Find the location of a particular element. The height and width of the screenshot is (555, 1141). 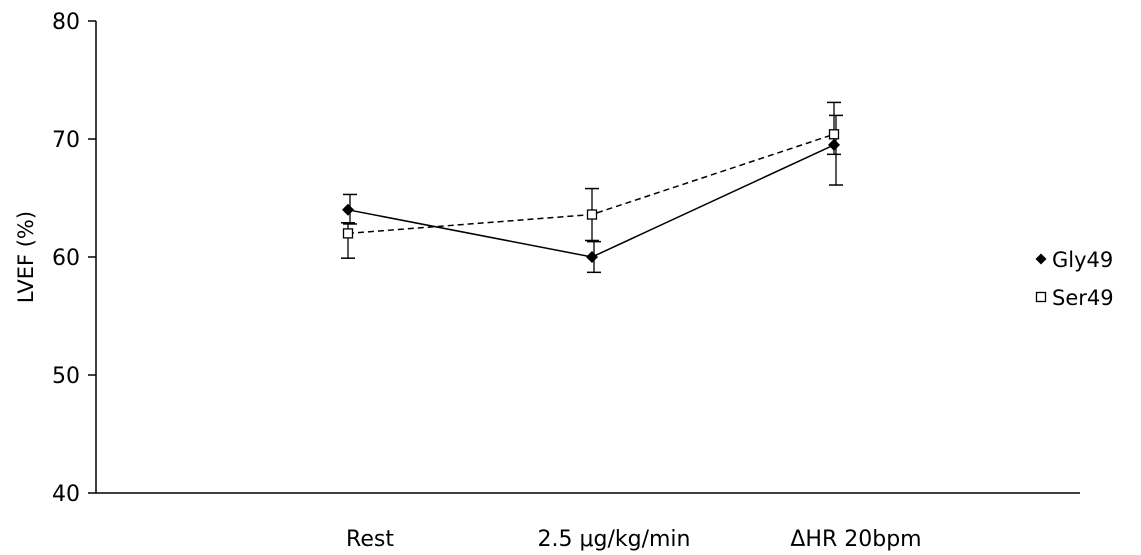

y-axis-ticks: 40 50 60 70 80 is located at coordinates (74, 258).